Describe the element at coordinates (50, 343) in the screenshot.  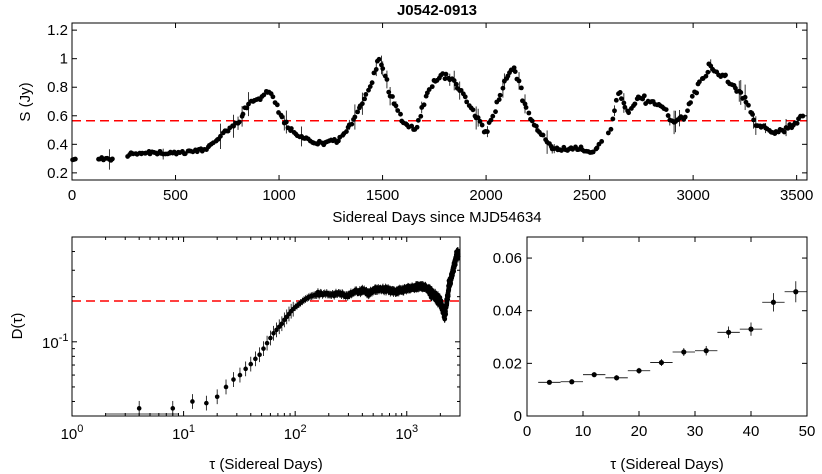
I see `structure-function-y-tick-base: 10` at that location.